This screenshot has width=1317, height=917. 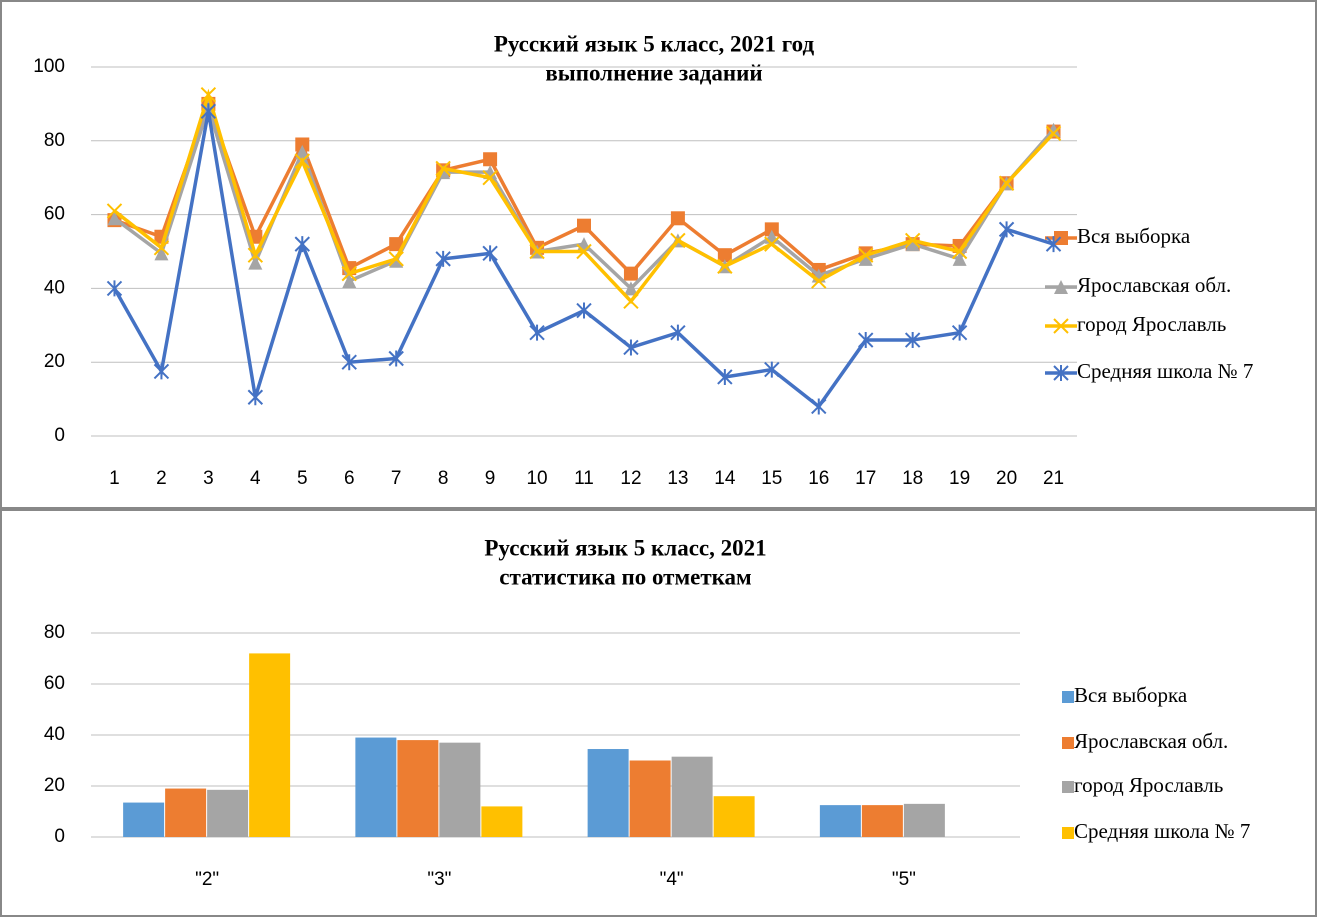 I want to click on y-tick-label: 60, so click(x=54, y=683).